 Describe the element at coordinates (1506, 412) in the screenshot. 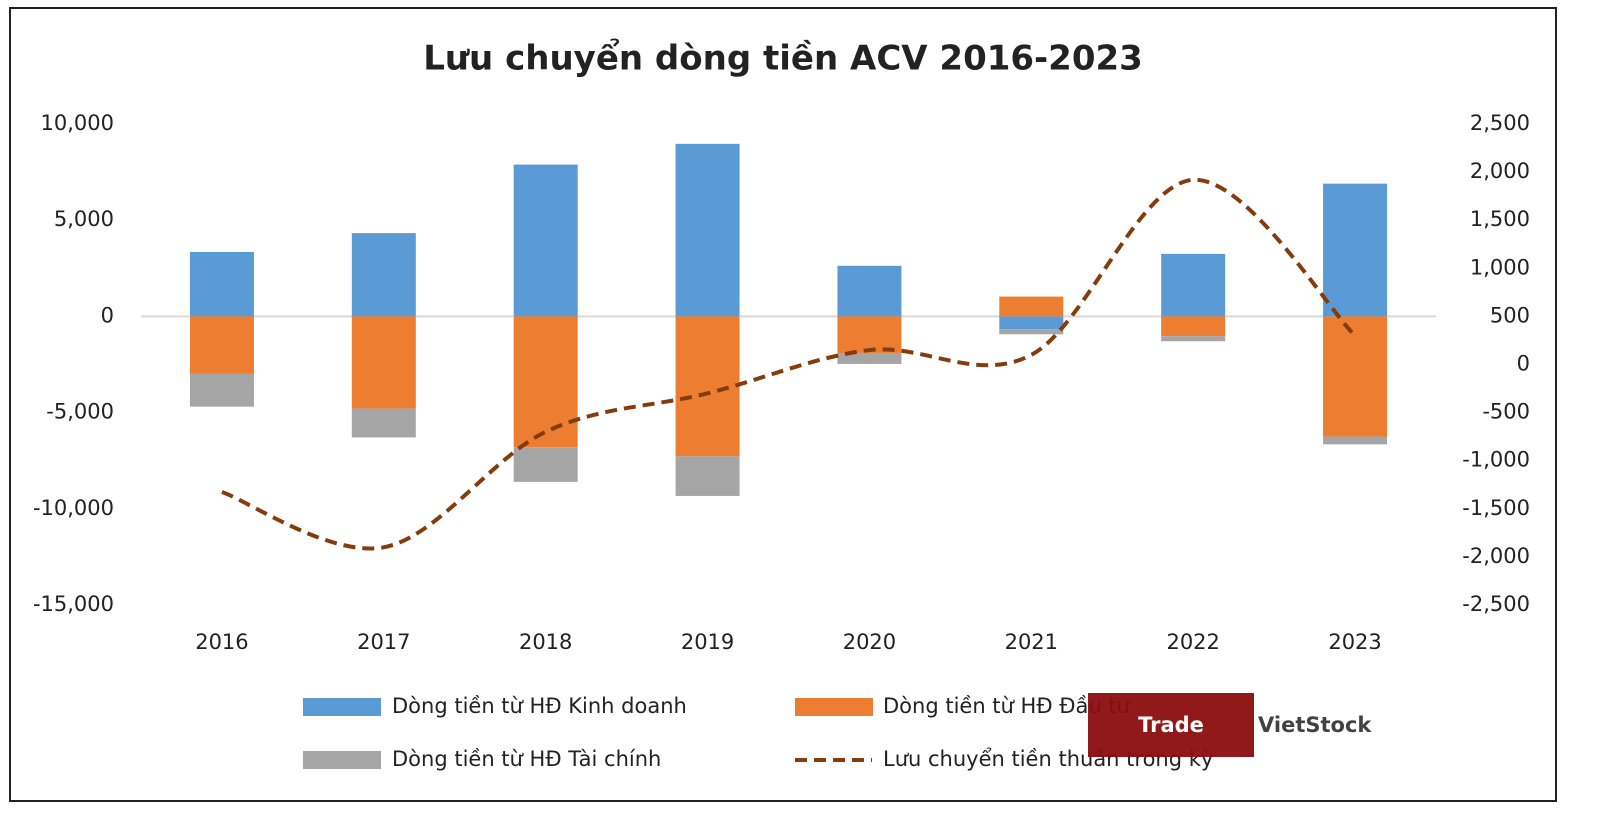

I see `y2-tick-label: -500` at that location.